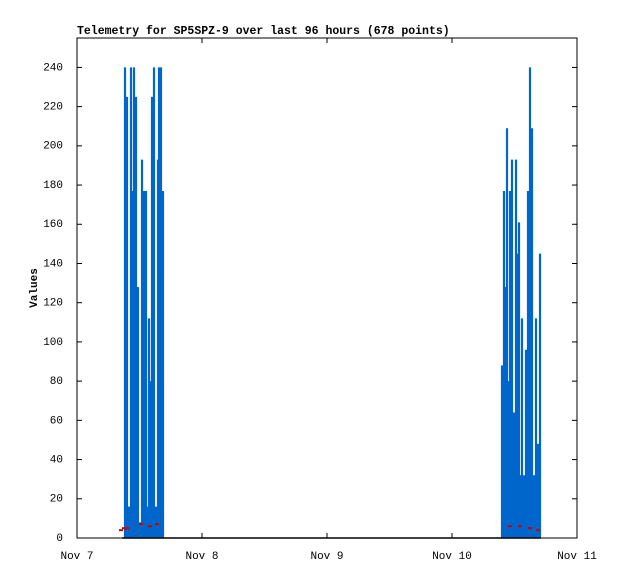 The image size is (618, 579). What do you see at coordinates (53, 186) in the screenshot?
I see `y-tick-label: 180` at bounding box center [53, 186].